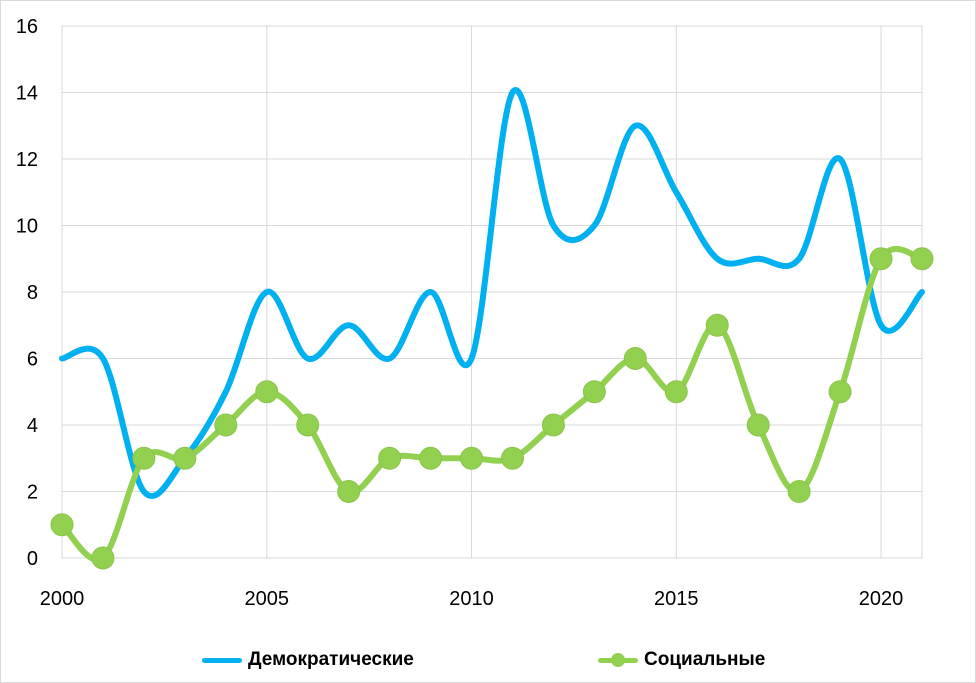  Describe the element at coordinates (32, 493) in the screenshot. I see `y-tick-label: 2` at that location.